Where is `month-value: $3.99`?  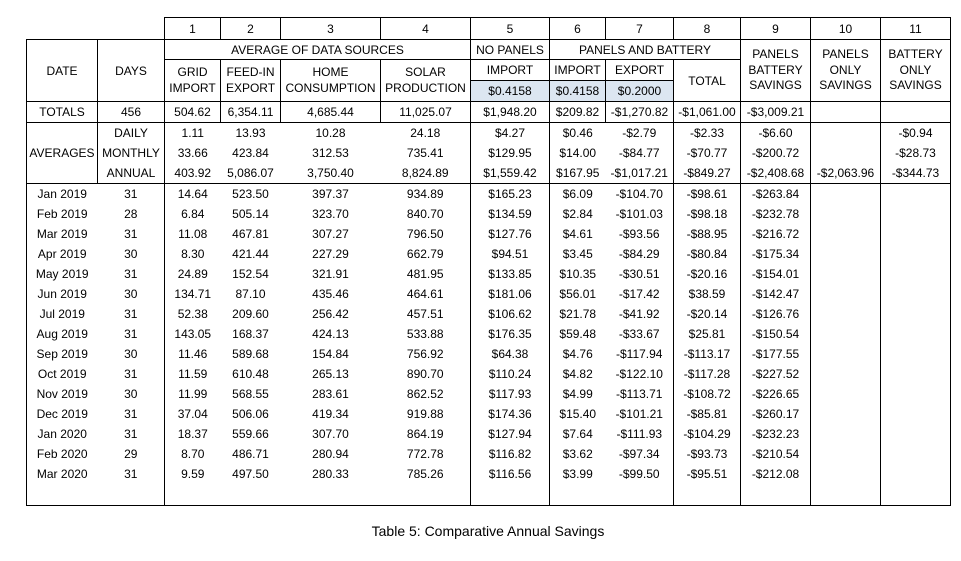 month-value: $3.99 is located at coordinates (577, 474).